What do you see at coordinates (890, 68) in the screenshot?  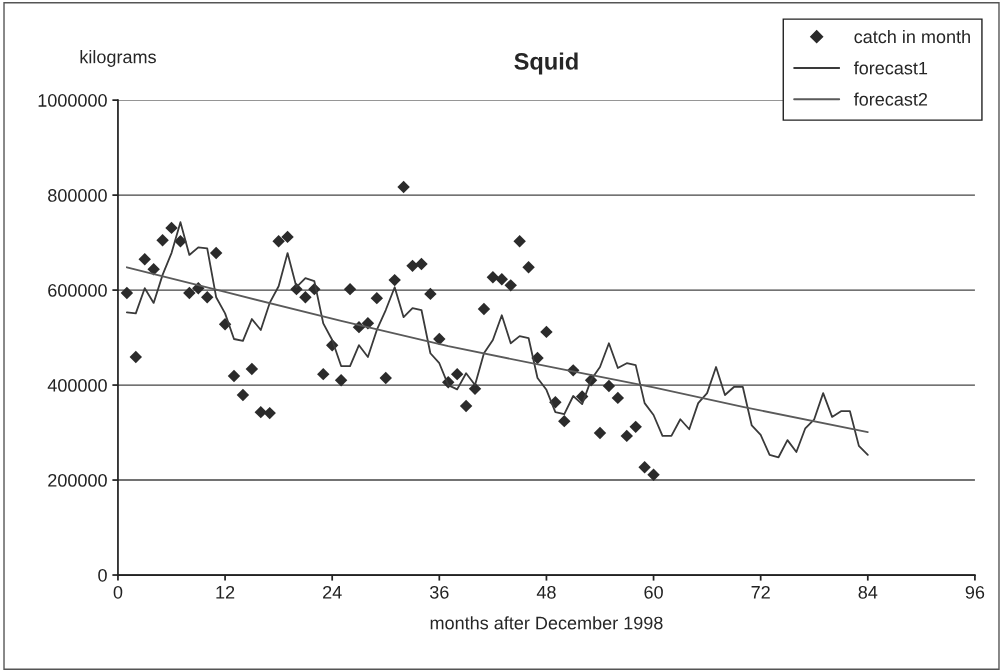 I see `legend-label: forecast1` at bounding box center [890, 68].